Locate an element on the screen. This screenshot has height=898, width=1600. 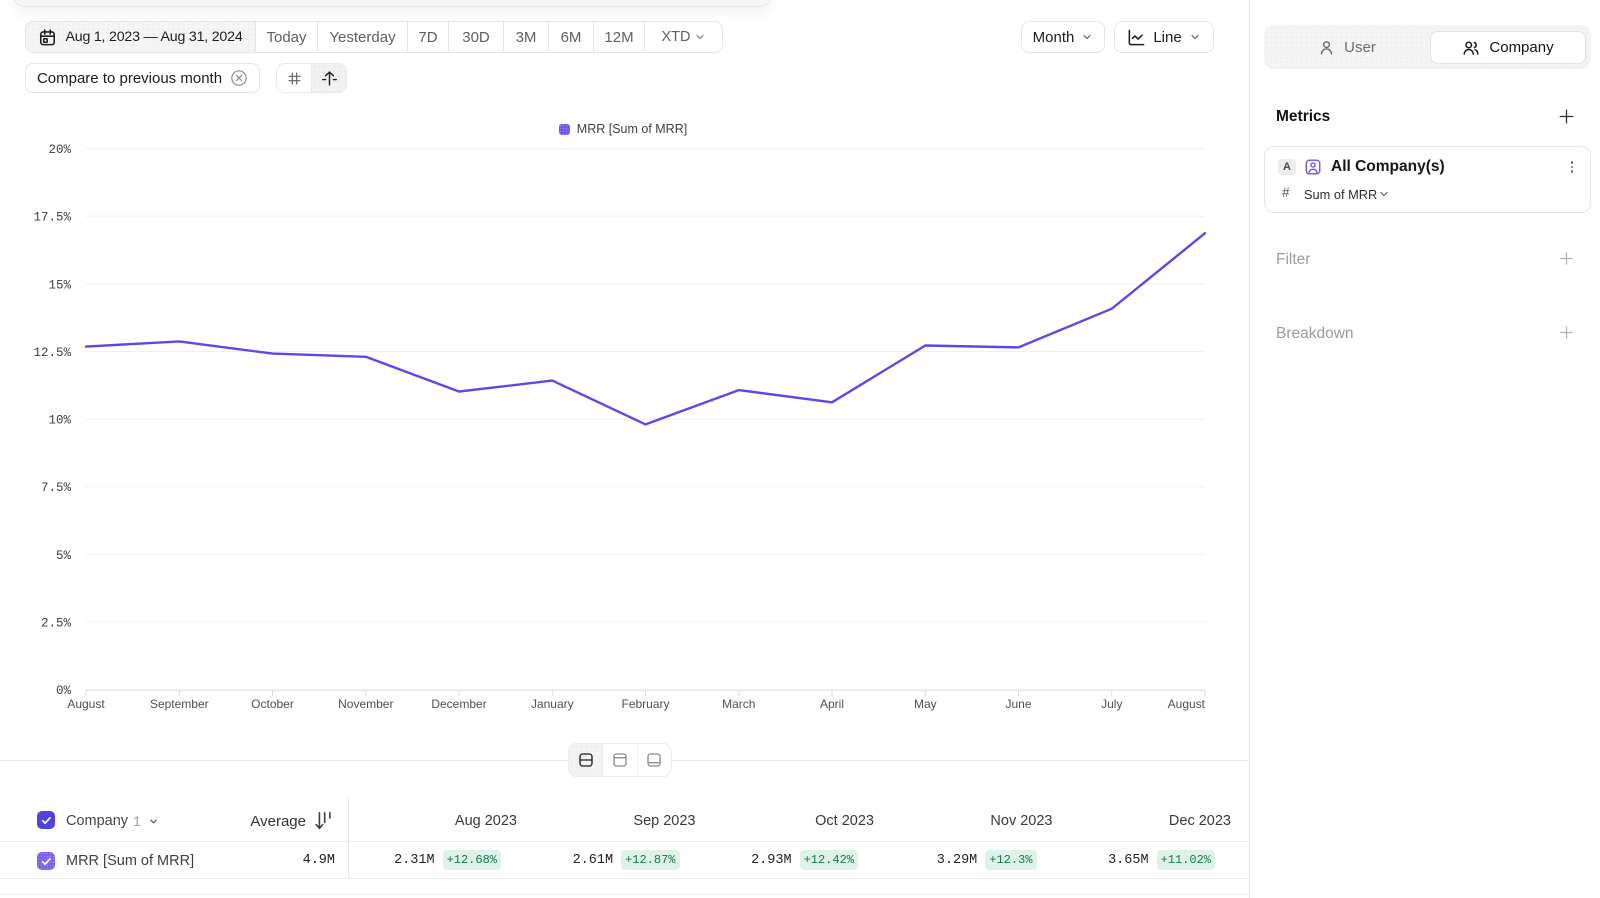
svg-text: January is located at coordinates (552, 704).